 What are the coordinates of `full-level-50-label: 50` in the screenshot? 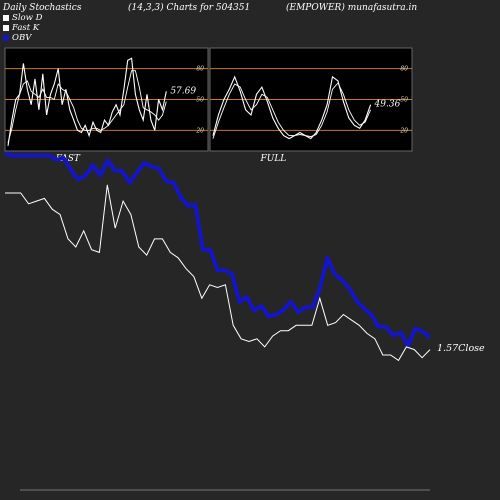 It's located at (404, 100).